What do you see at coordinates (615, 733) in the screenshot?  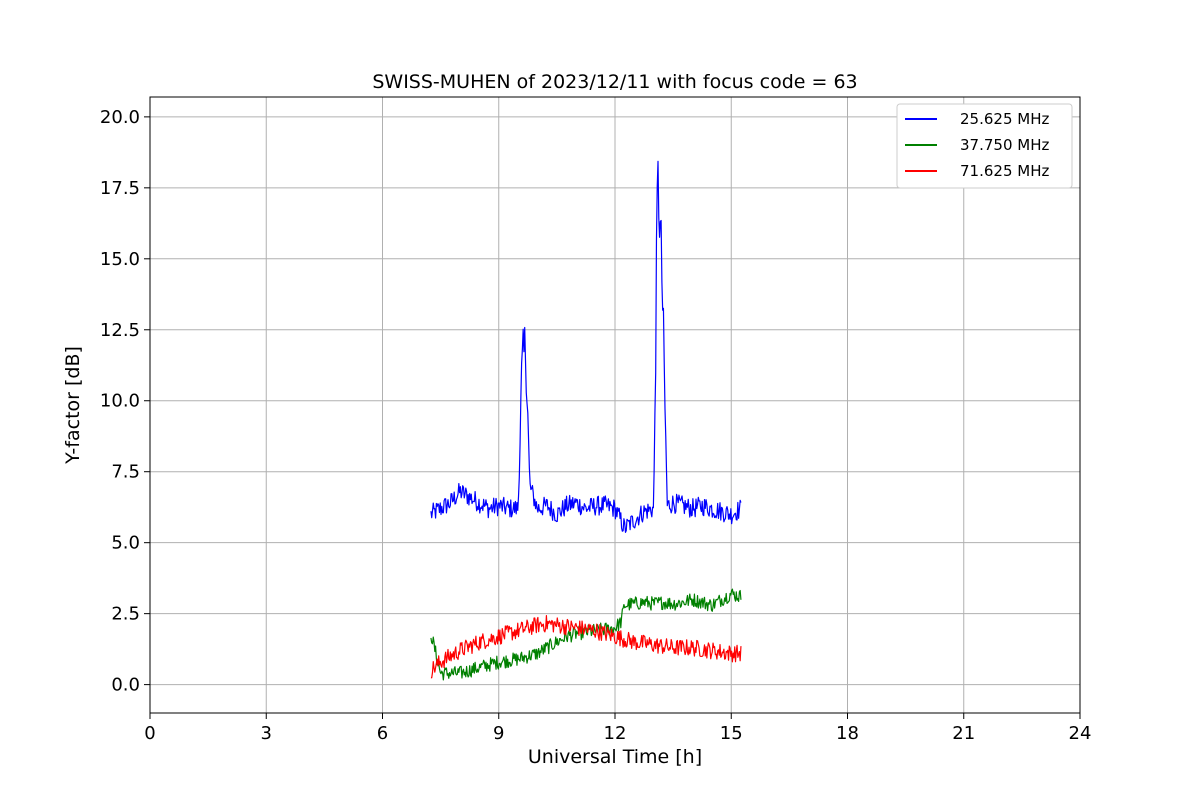 I see `x-tick-label: 12` at bounding box center [615, 733].